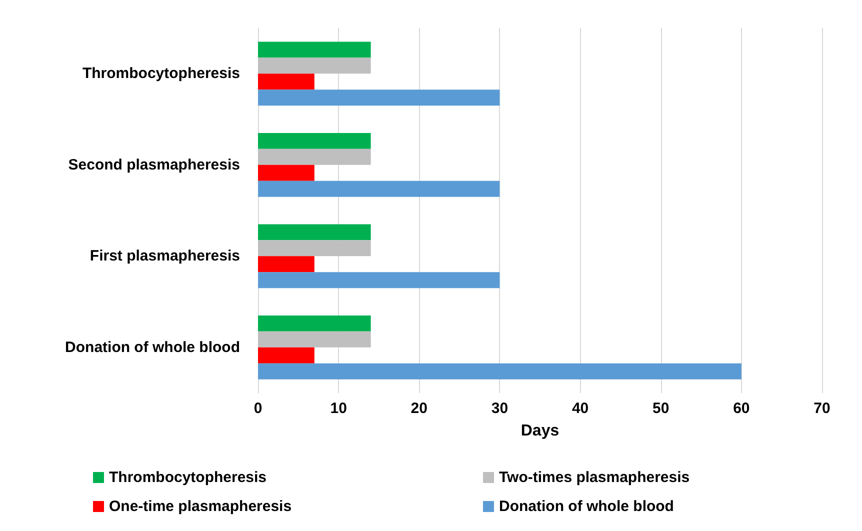 This screenshot has width=862, height=531. I want to click on x-tick-label: 50, so click(661, 408).